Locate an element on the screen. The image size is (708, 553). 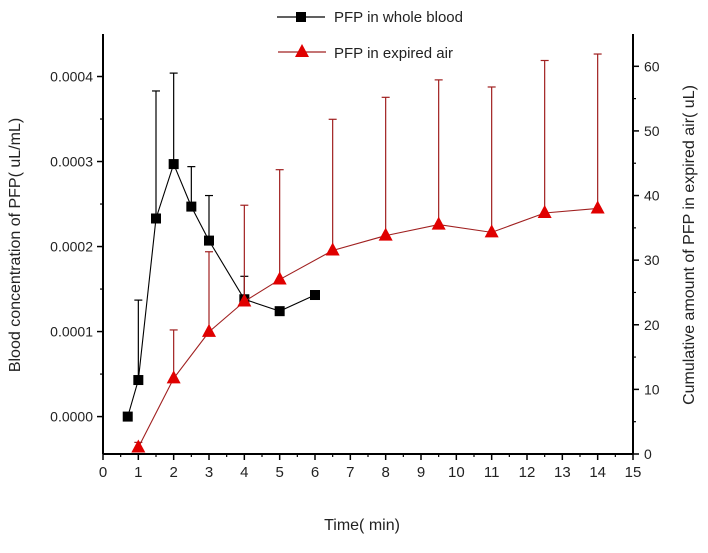
y-left-tick-label: 0.0003 is located at coordinates (71, 162).